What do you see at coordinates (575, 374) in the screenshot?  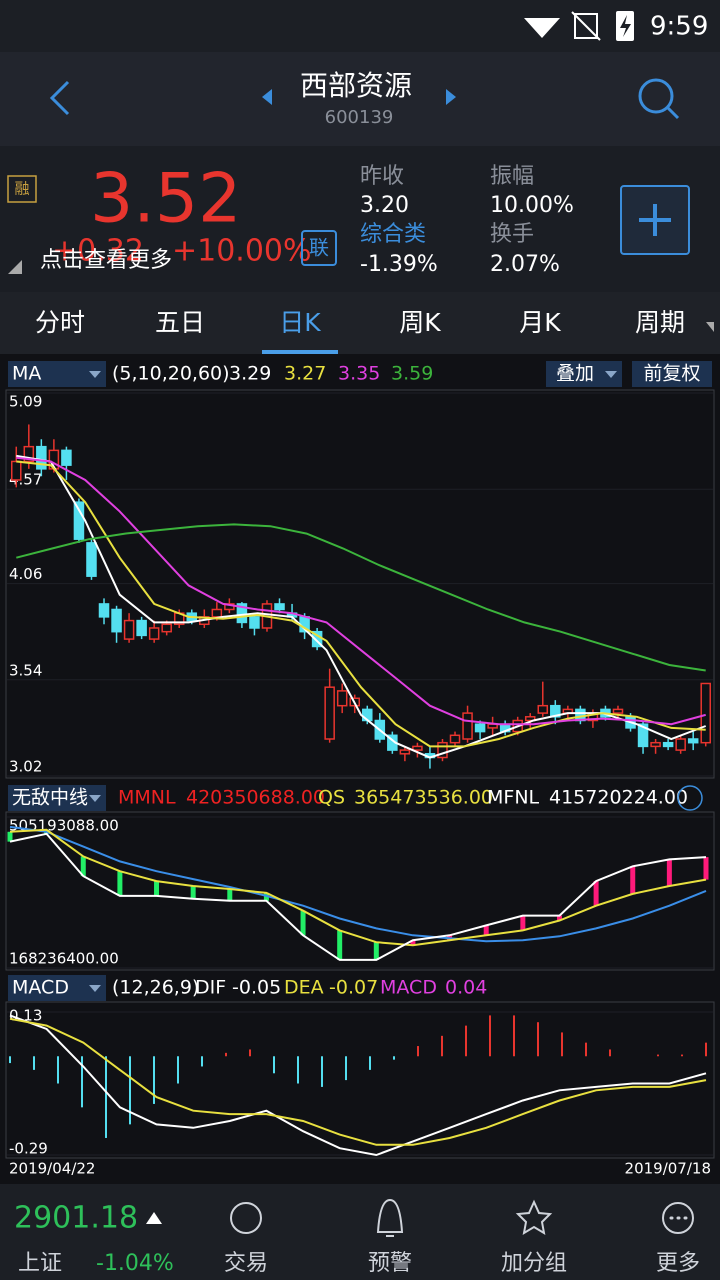 I see `overlay-label: 叠加` at bounding box center [575, 374].